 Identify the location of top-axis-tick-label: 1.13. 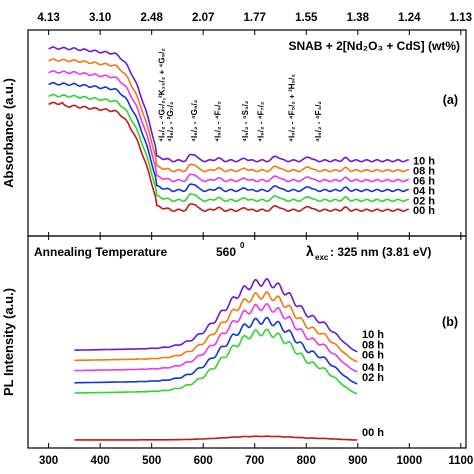
(461, 18).